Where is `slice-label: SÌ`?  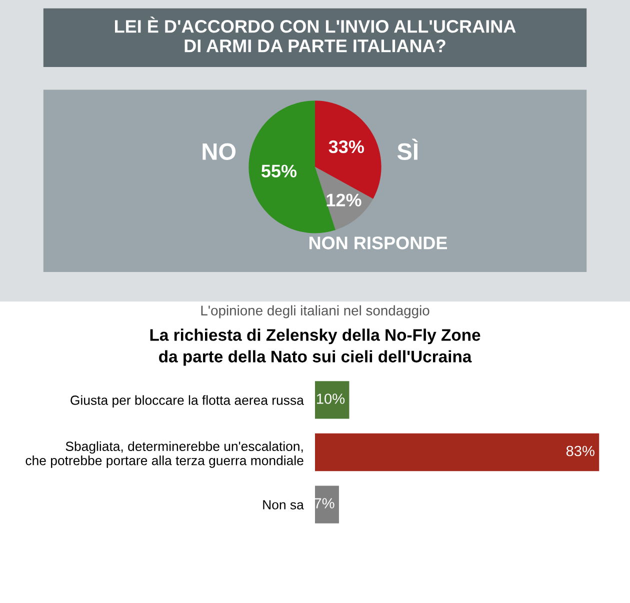
slice-label: SÌ is located at coordinates (407, 149).